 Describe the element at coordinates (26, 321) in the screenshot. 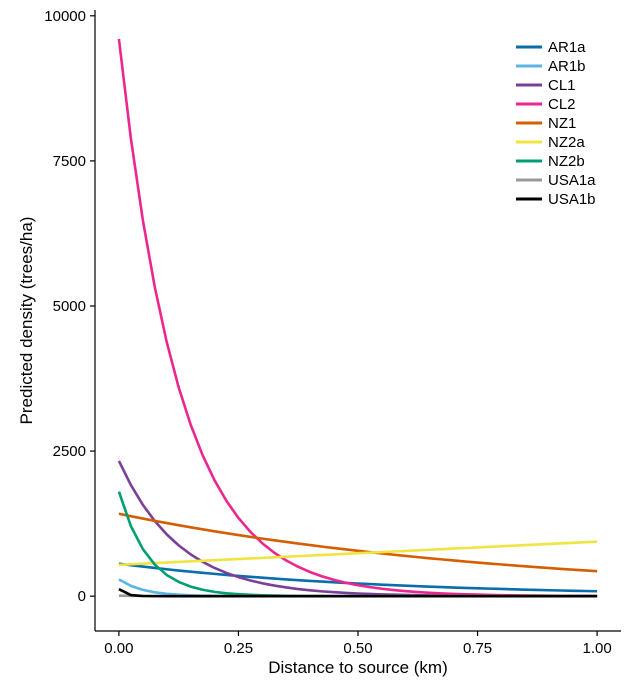

I see `y-axis-title: Predicted density (trees/ha)` at that location.